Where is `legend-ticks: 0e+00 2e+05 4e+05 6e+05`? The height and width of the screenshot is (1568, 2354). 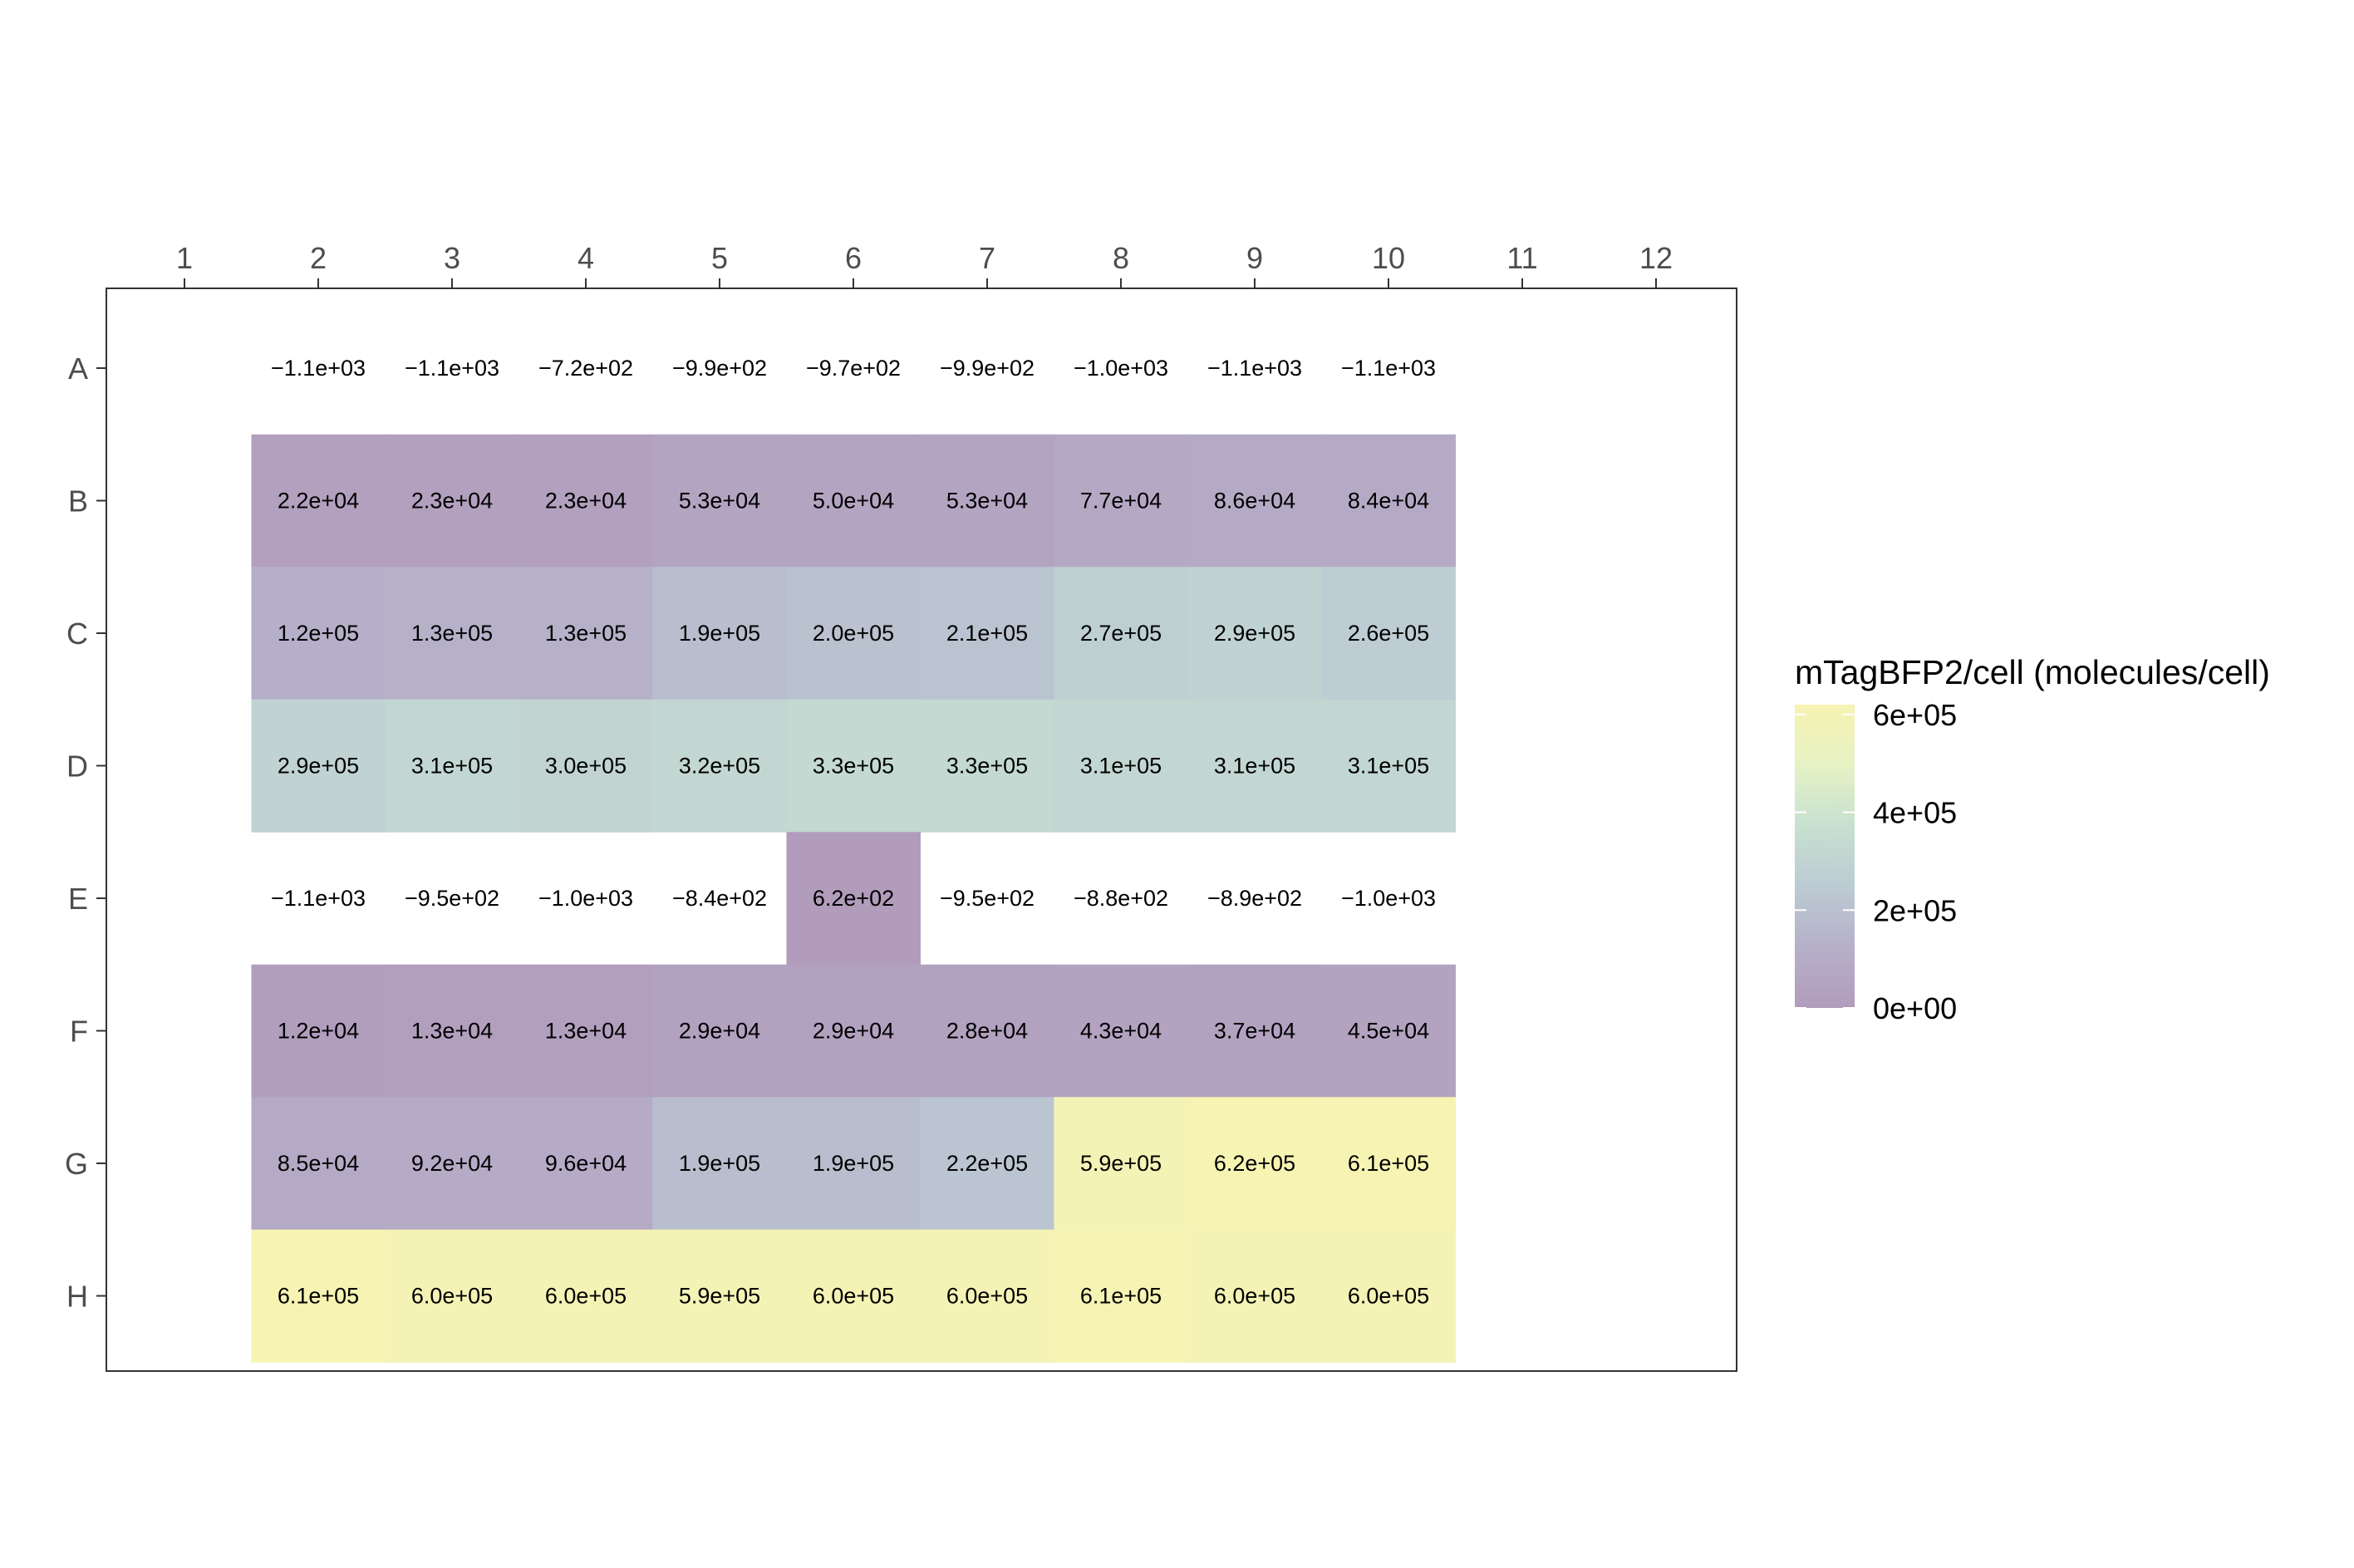 legend-ticks: 0e+00 2e+05 4e+05 6e+05 is located at coordinates (1876, 861).